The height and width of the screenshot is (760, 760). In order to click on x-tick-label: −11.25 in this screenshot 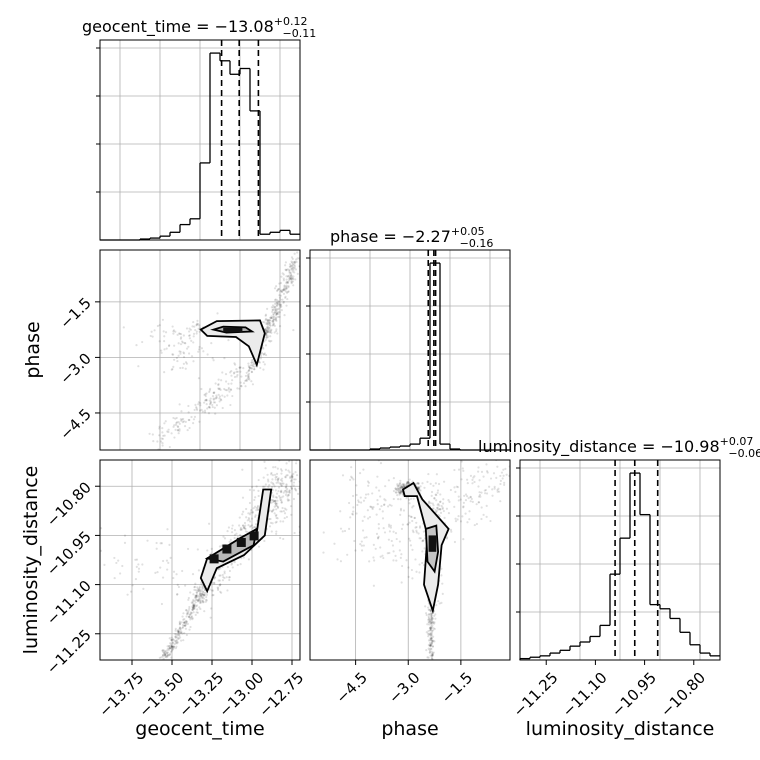, I will do `click(536, 695)`.